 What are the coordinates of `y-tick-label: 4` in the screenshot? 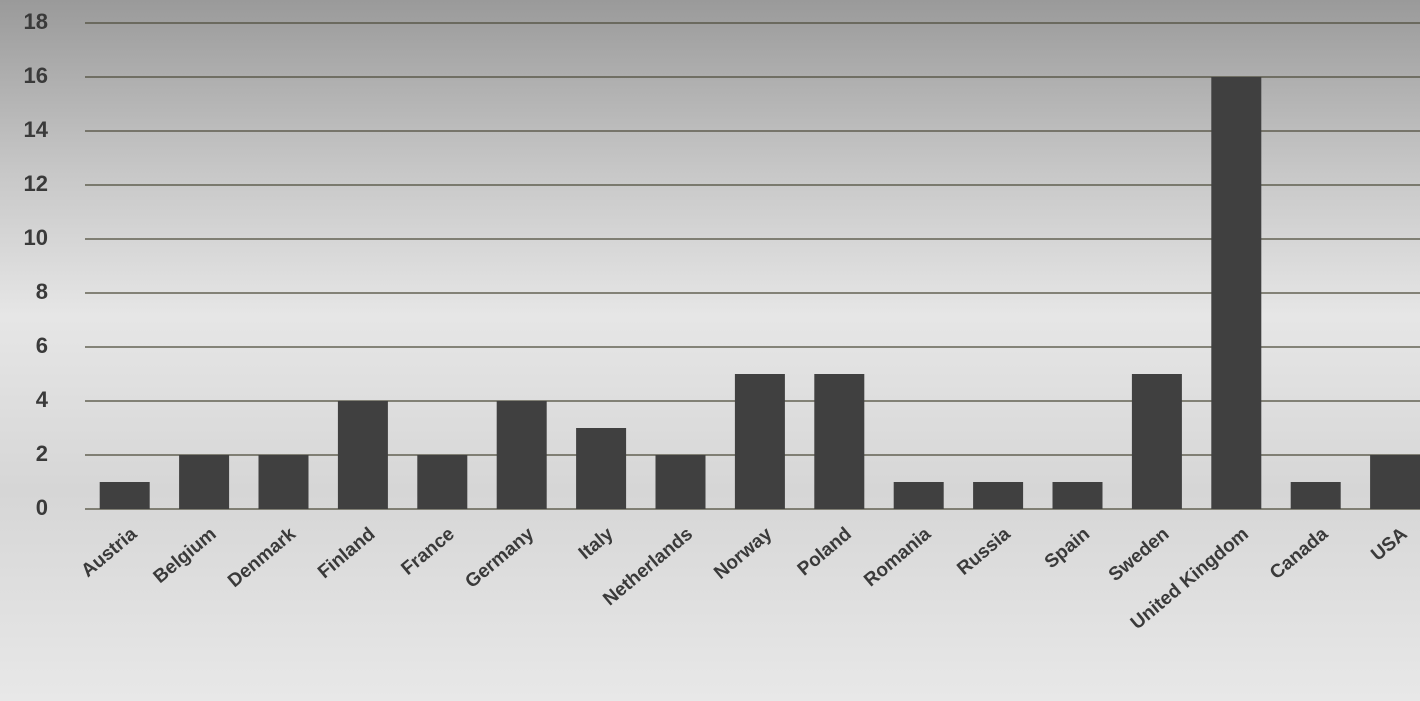 It's located at (42, 399).